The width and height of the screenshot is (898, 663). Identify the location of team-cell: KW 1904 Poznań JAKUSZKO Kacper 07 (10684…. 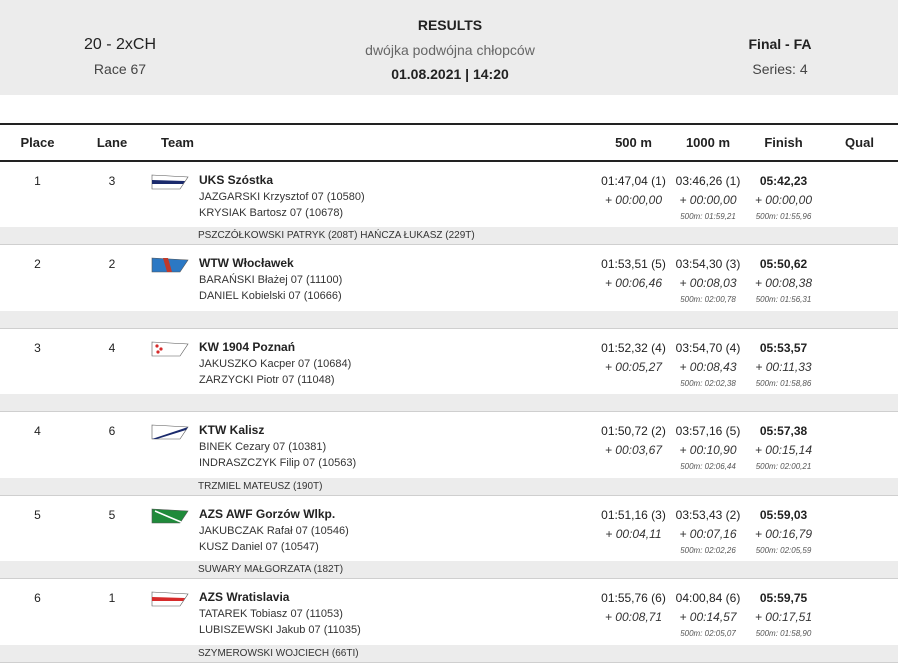
(398, 361).